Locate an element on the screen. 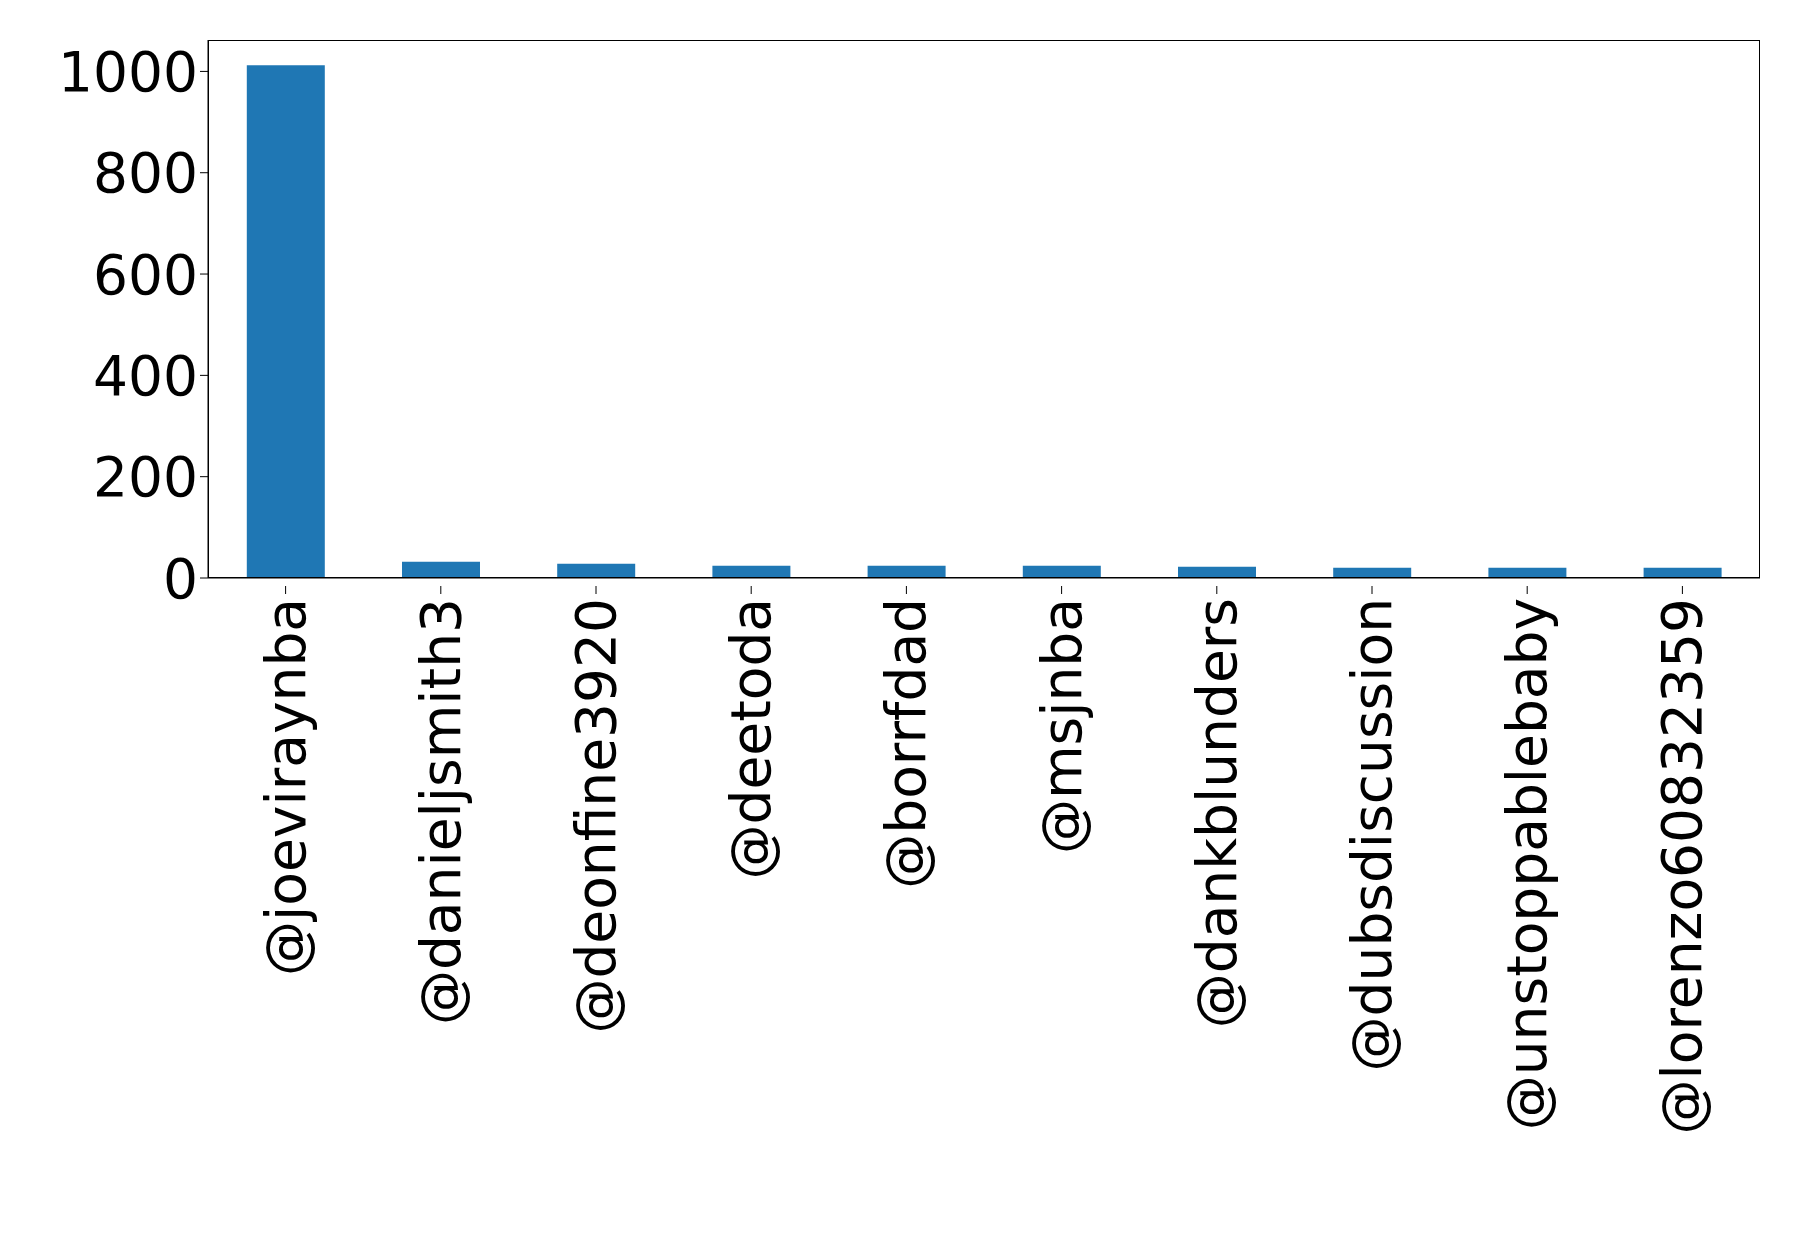  y-tick-label: 200 is located at coordinates (145, 477).